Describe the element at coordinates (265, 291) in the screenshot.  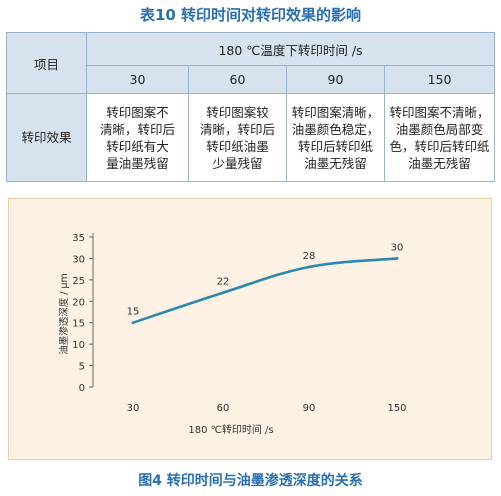
I see `series-line` at that location.